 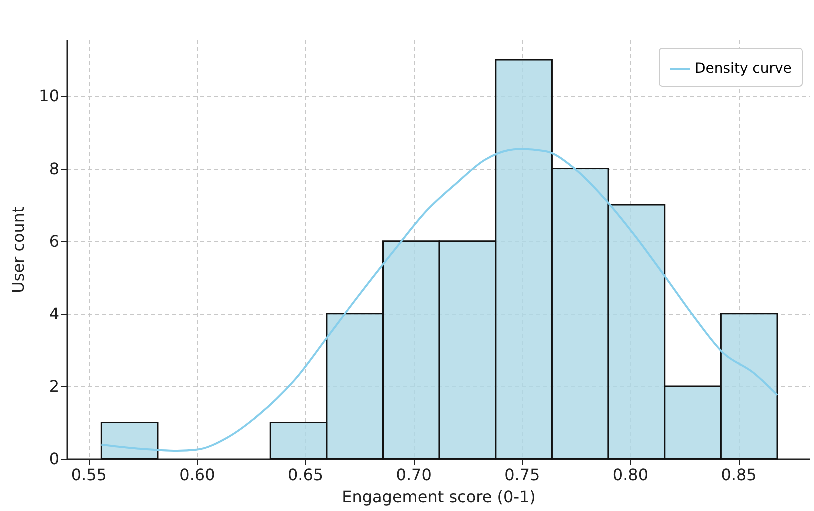 I want to click on x-tick-label: 0.60, so click(x=198, y=475).